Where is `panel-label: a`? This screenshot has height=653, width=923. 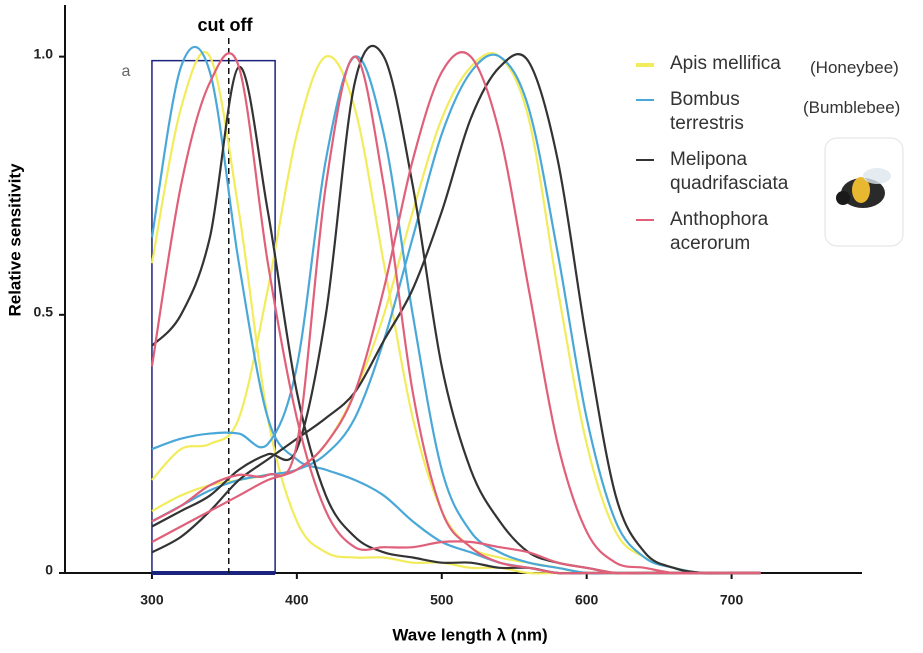 panel-label: a is located at coordinates (126, 71).